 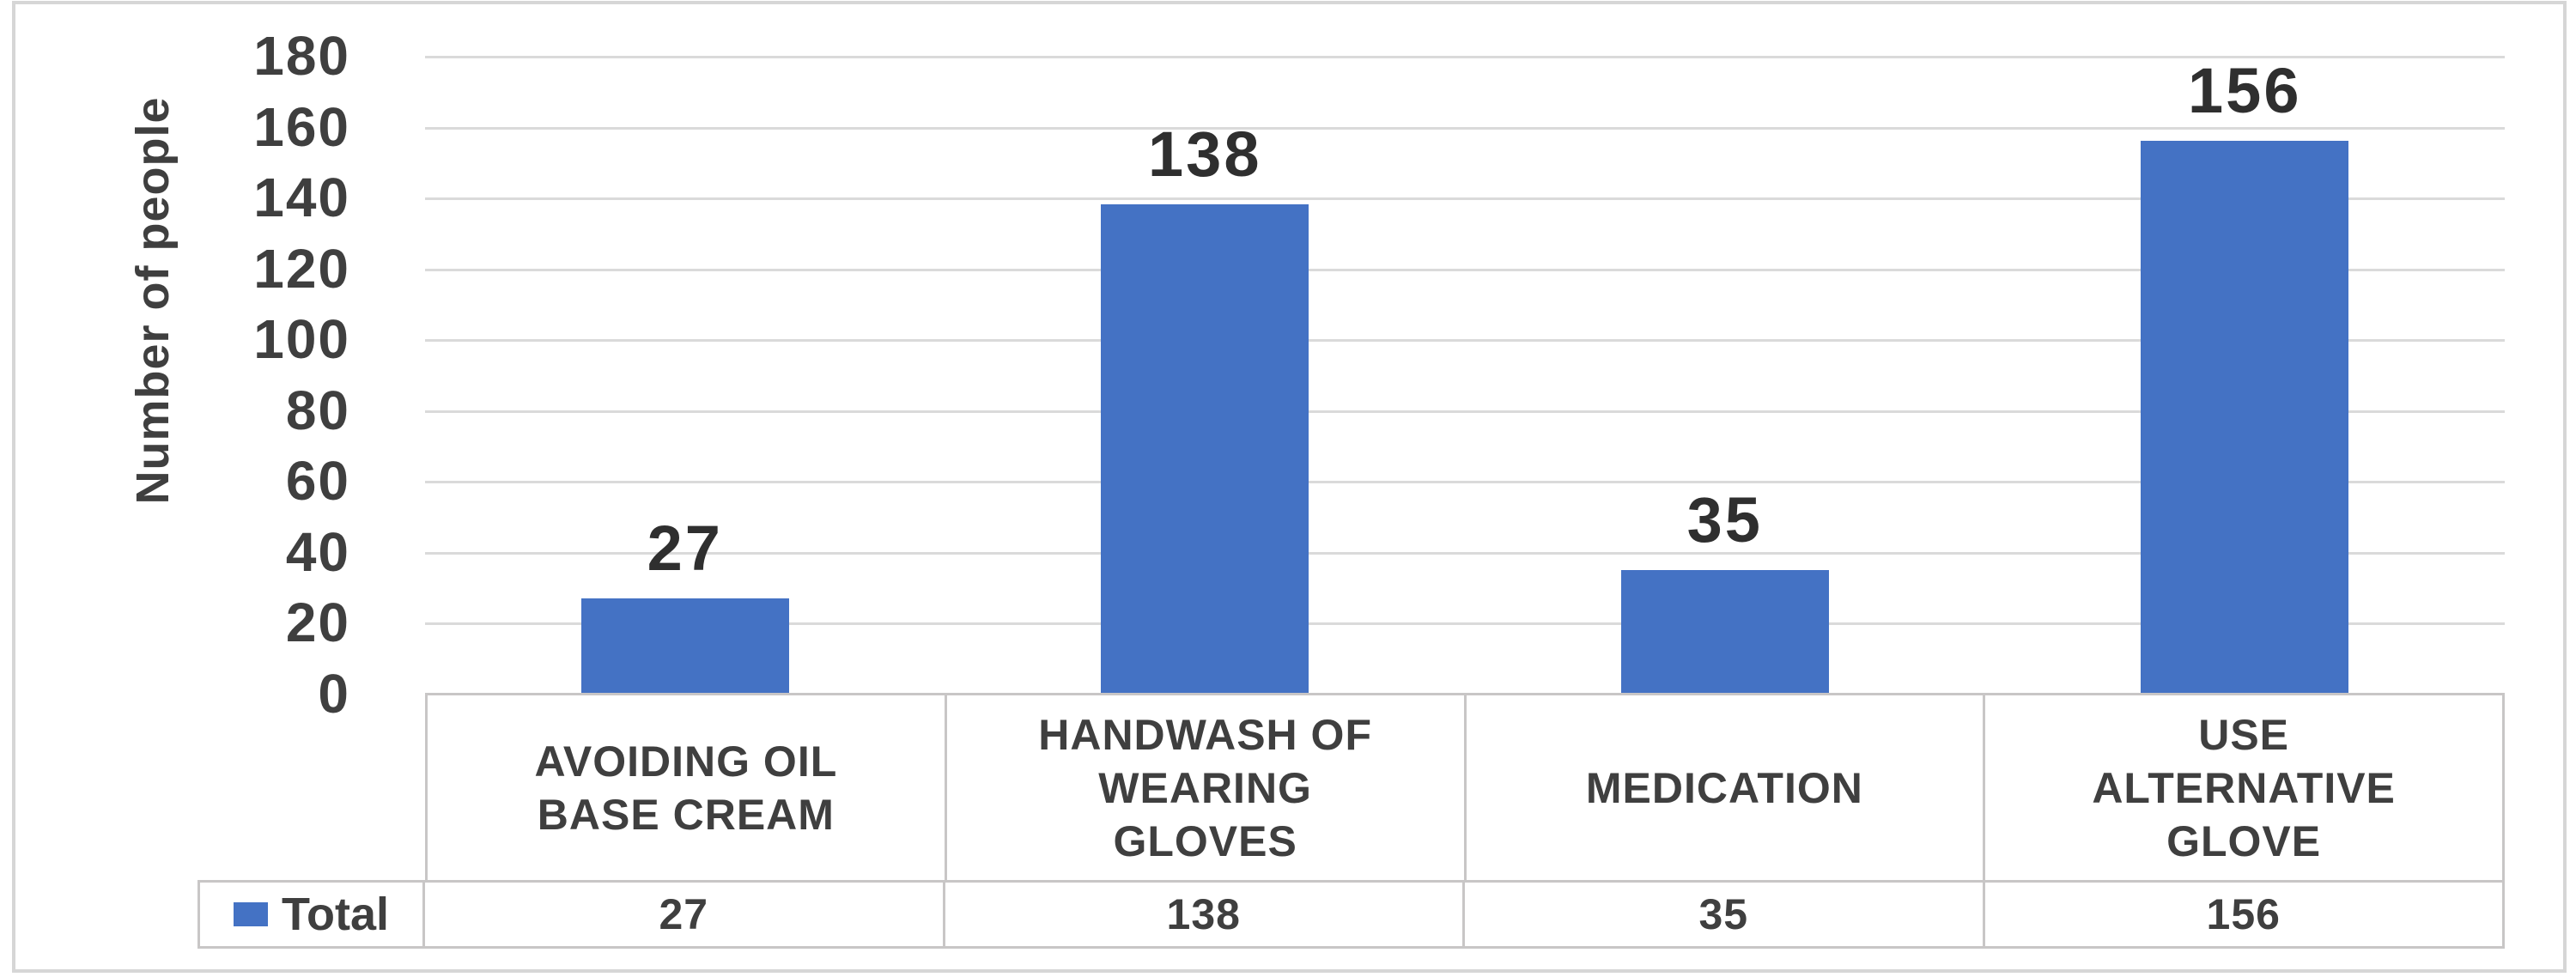 What do you see at coordinates (685, 548) in the screenshot?
I see `bar-data-label: 27` at bounding box center [685, 548].